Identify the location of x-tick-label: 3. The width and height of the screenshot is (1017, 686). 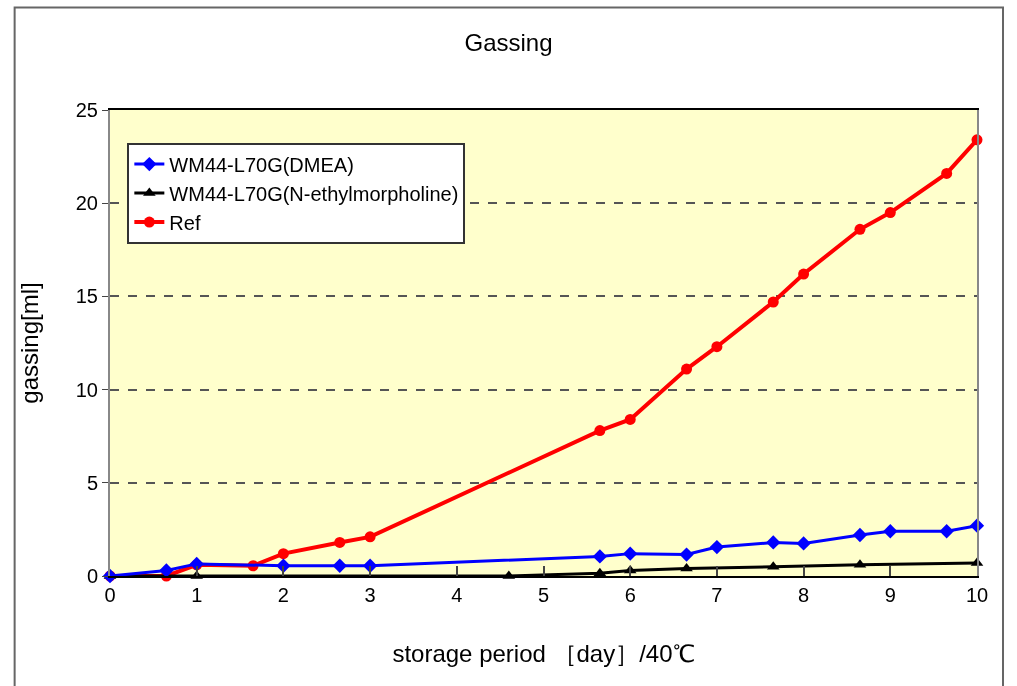
(370, 595).